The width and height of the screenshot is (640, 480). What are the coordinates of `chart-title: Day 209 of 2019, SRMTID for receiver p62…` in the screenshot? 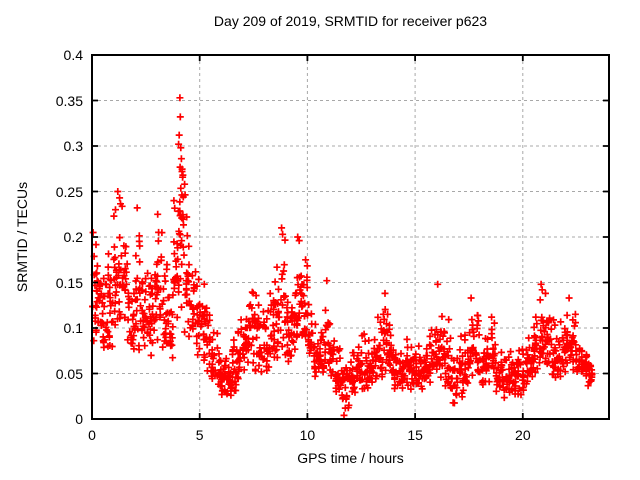 It's located at (350, 21).